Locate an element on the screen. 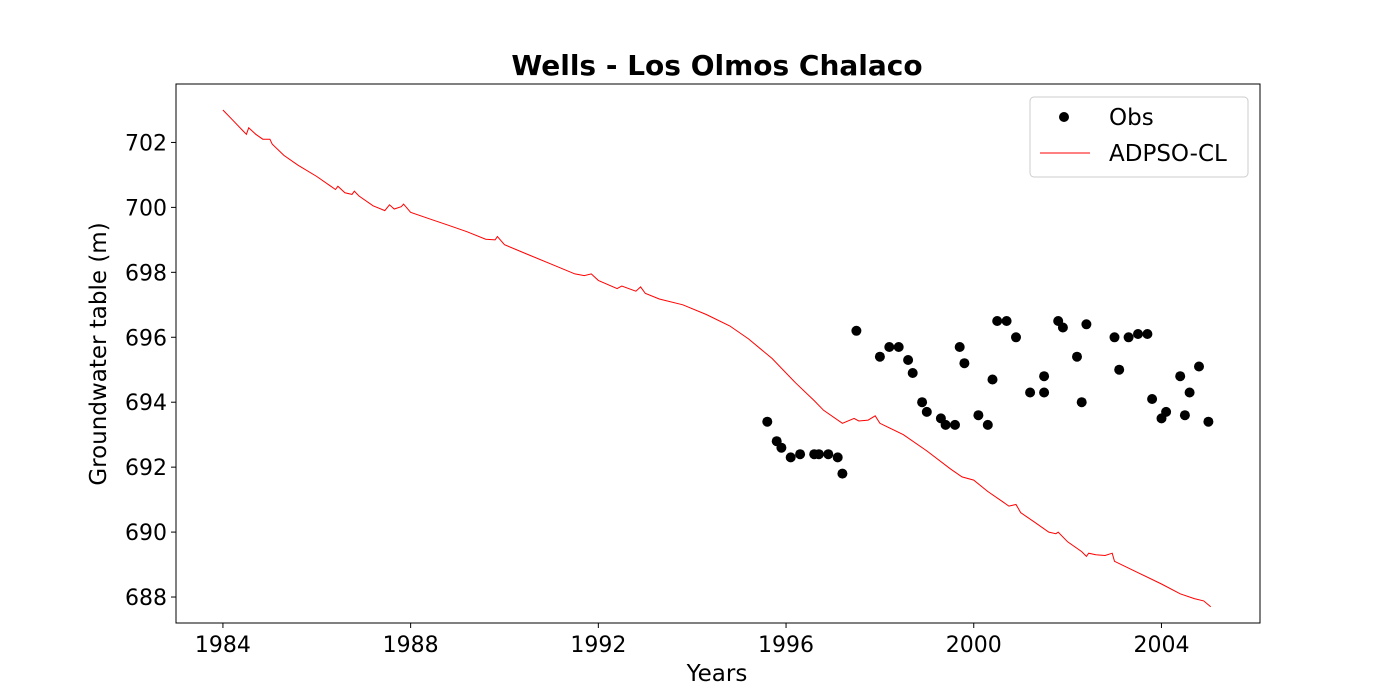  y-tick-label: 694 is located at coordinates (146, 403).